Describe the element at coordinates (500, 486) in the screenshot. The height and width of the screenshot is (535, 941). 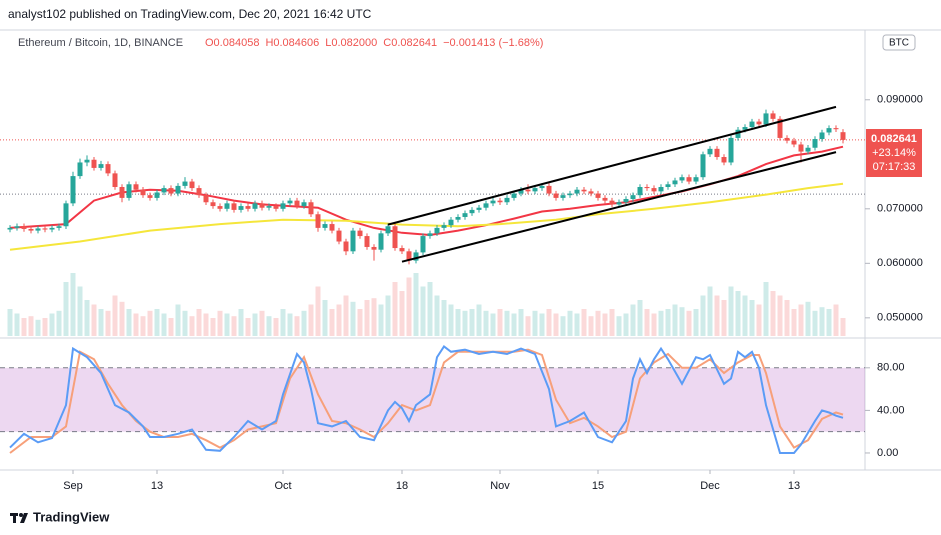
I see `x-tick-label: Nov` at that location.